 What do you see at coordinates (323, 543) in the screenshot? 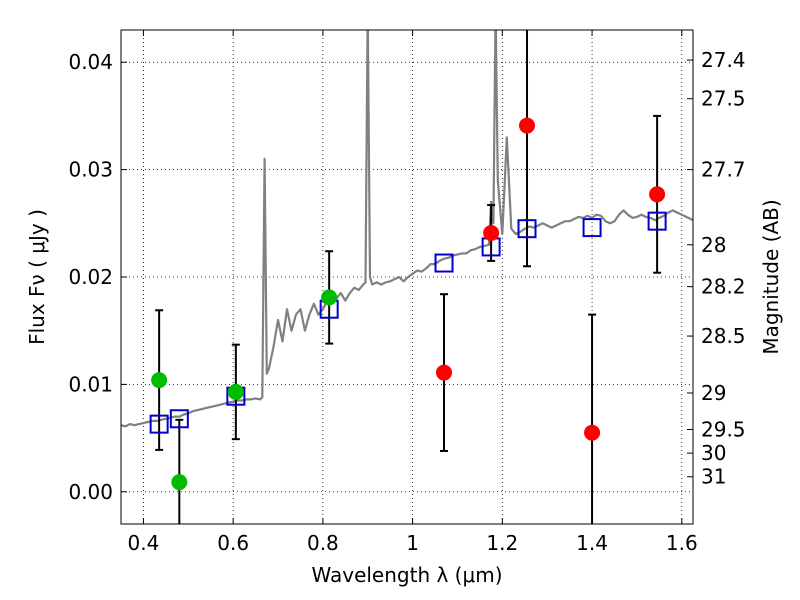
I see `x-tick-label: 0.8` at bounding box center [323, 543].